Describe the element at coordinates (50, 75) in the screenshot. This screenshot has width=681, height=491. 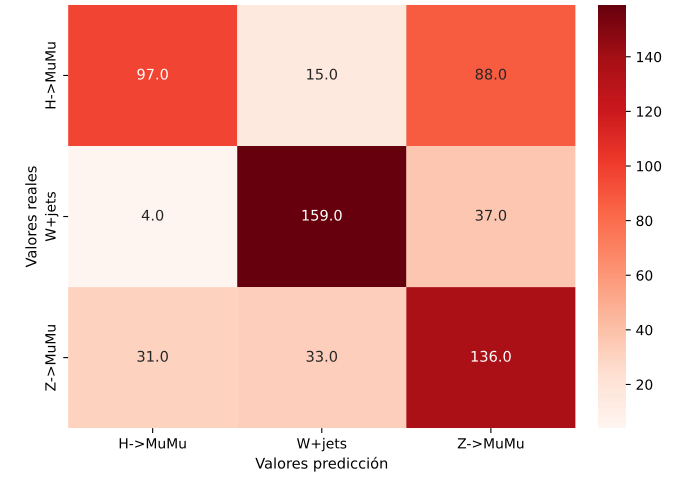
I see `y-tick-label: H->MuMu` at that location.